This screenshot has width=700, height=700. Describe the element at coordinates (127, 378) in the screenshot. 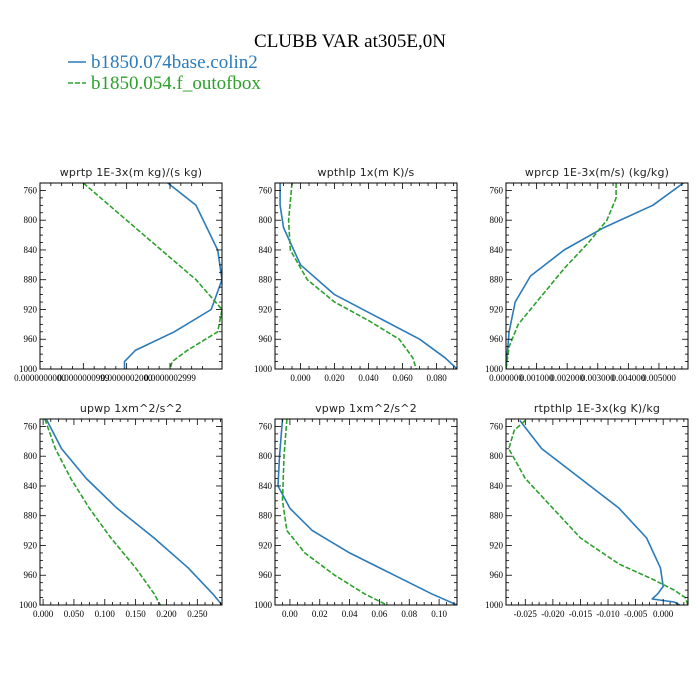

I see `x-tick-label: 0.0000002000` at that location.